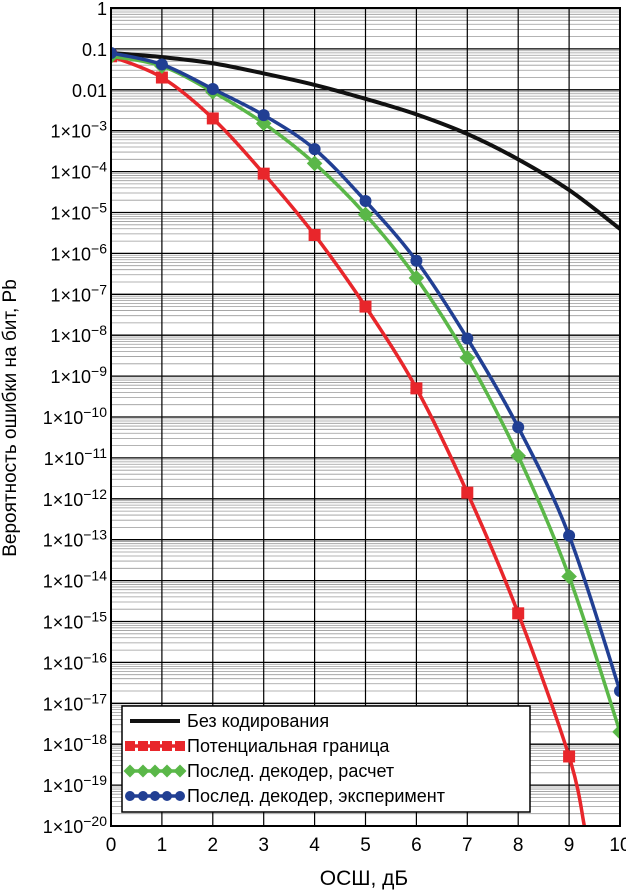 The height and width of the screenshot is (892, 626). Describe the element at coordinates (75, 457) in the screenshot. I see `y-tick-label: 1×10⁻¹¹` at that location.